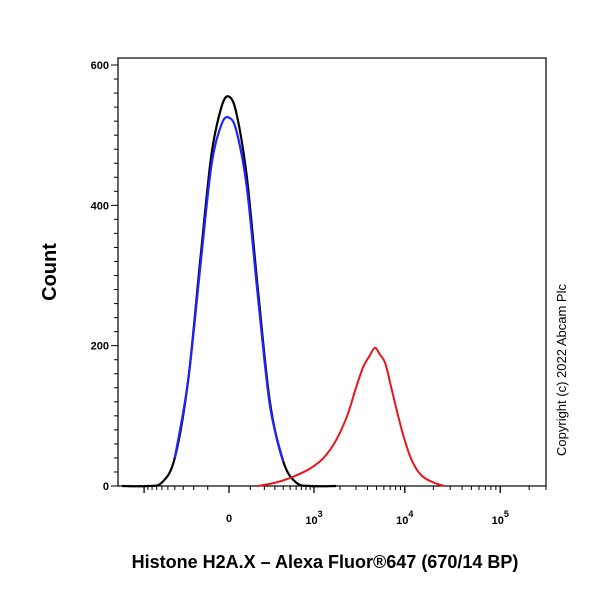  I want to click on x-tick-label: 10⁴, so click(404, 518).